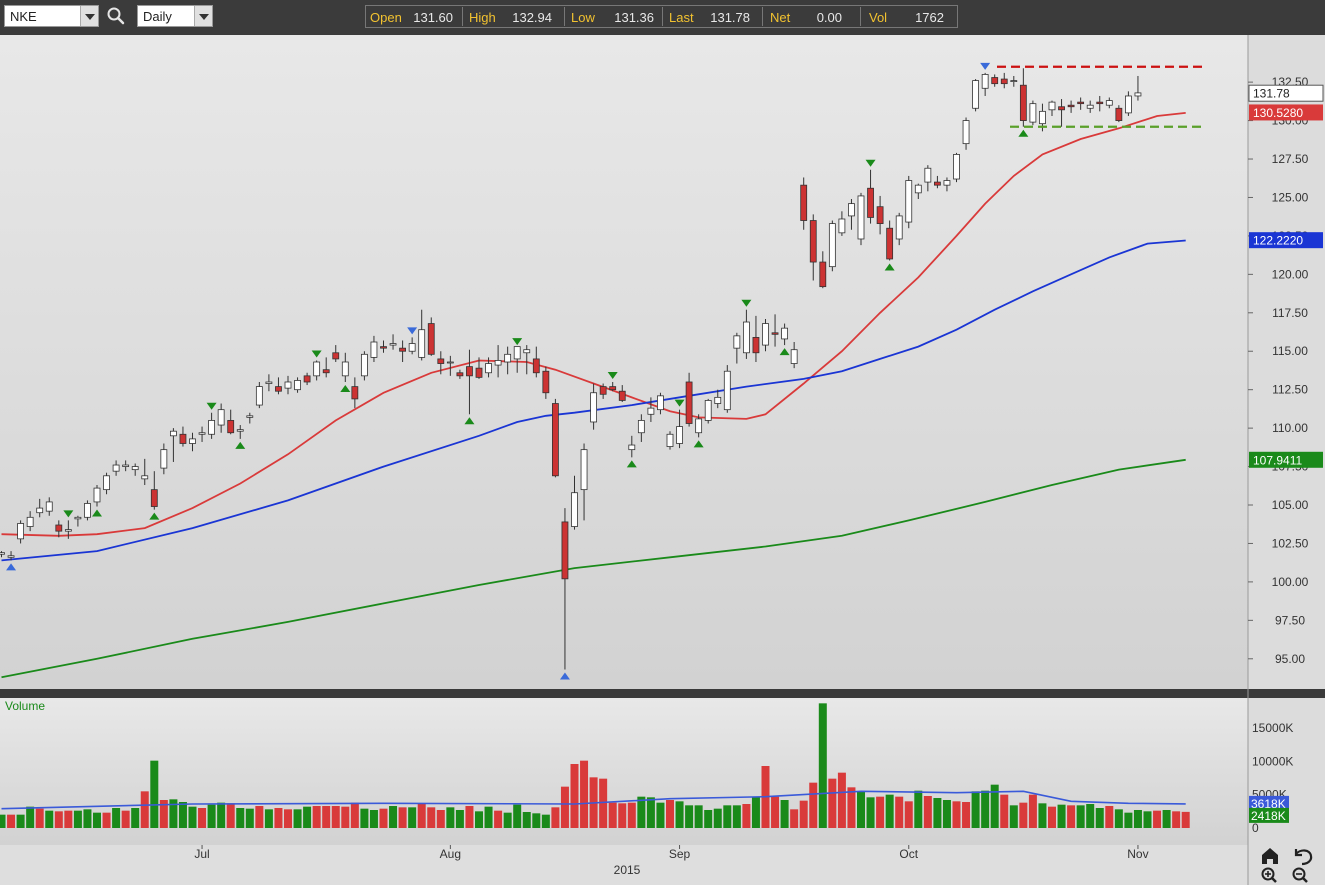 This screenshot has height=885, width=1325. Describe the element at coordinates (662, 693) in the screenshot. I see `pane-divider` at that location.